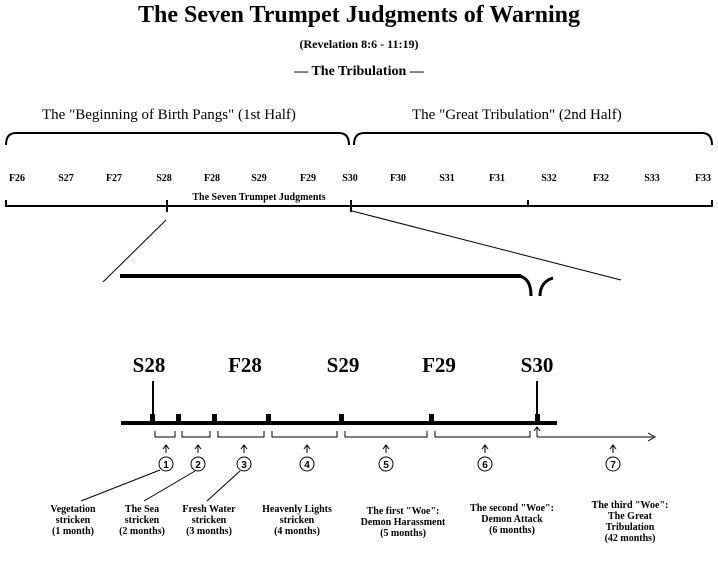 Image resolution: width=718 pixels, height=564 pixels. Describe the element at coordinates (337, 285) in the screenshot. I see `tribulation-span-bar` at that location.